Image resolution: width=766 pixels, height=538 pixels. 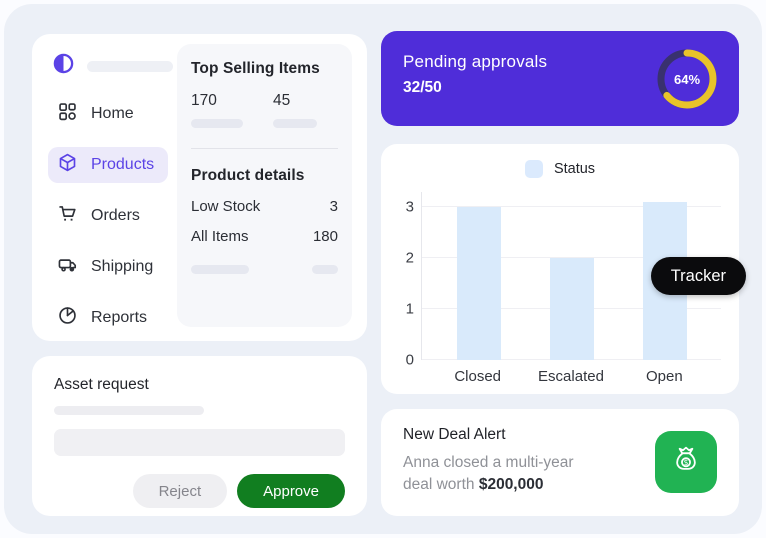 What do you see at coordinates (67, 267) in the screenshot?
I see `truck-icon` at bounding box center [67, 267].